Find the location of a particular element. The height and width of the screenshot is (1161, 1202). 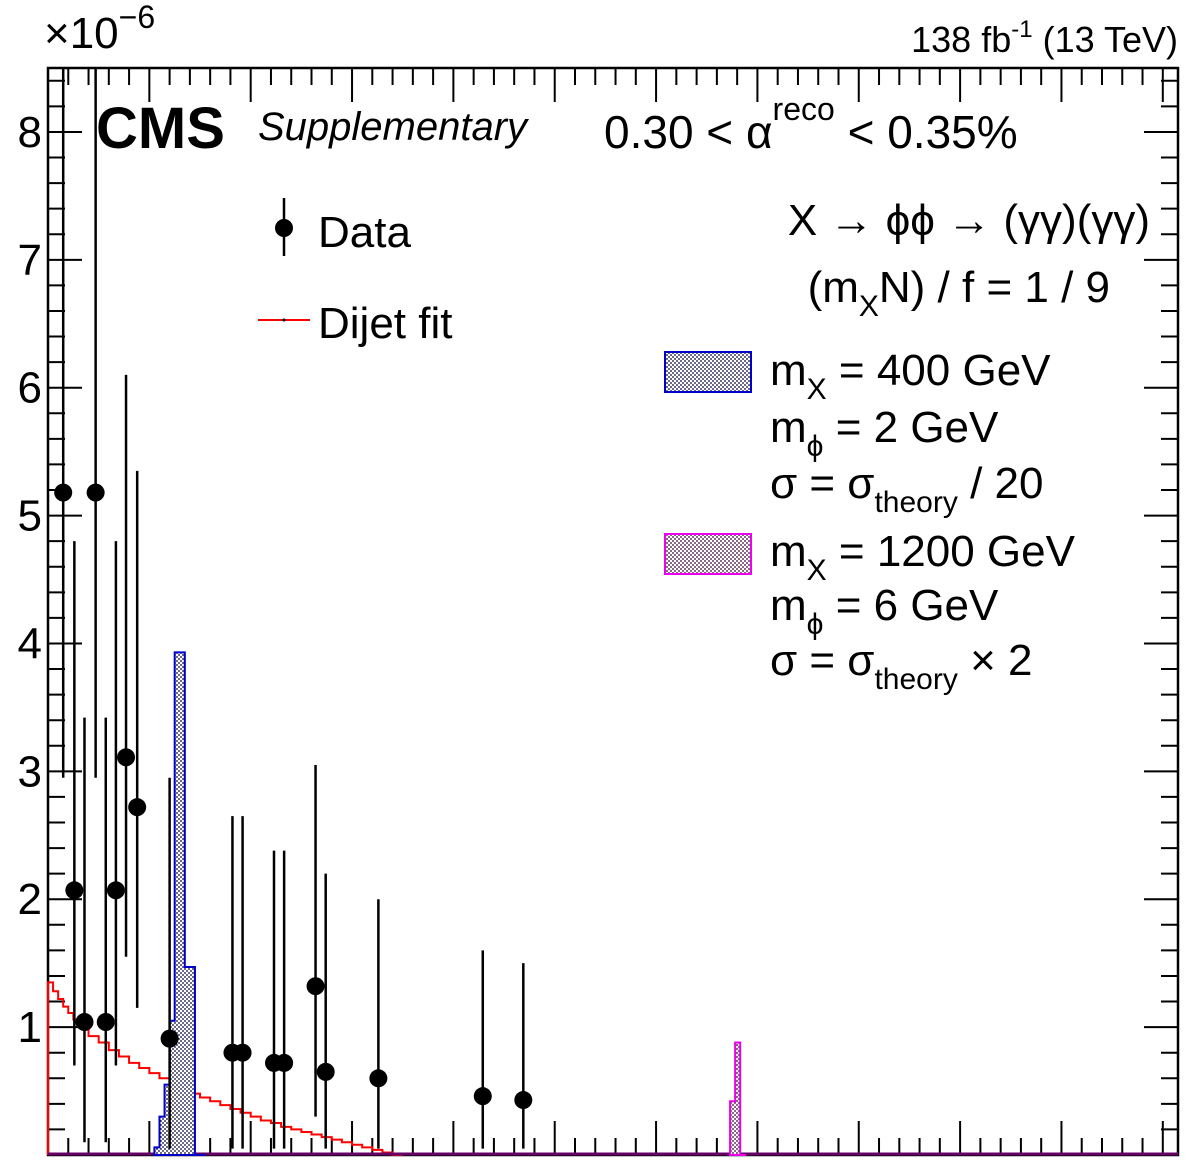

signal-400-bars is located at coordinates (179, 903).